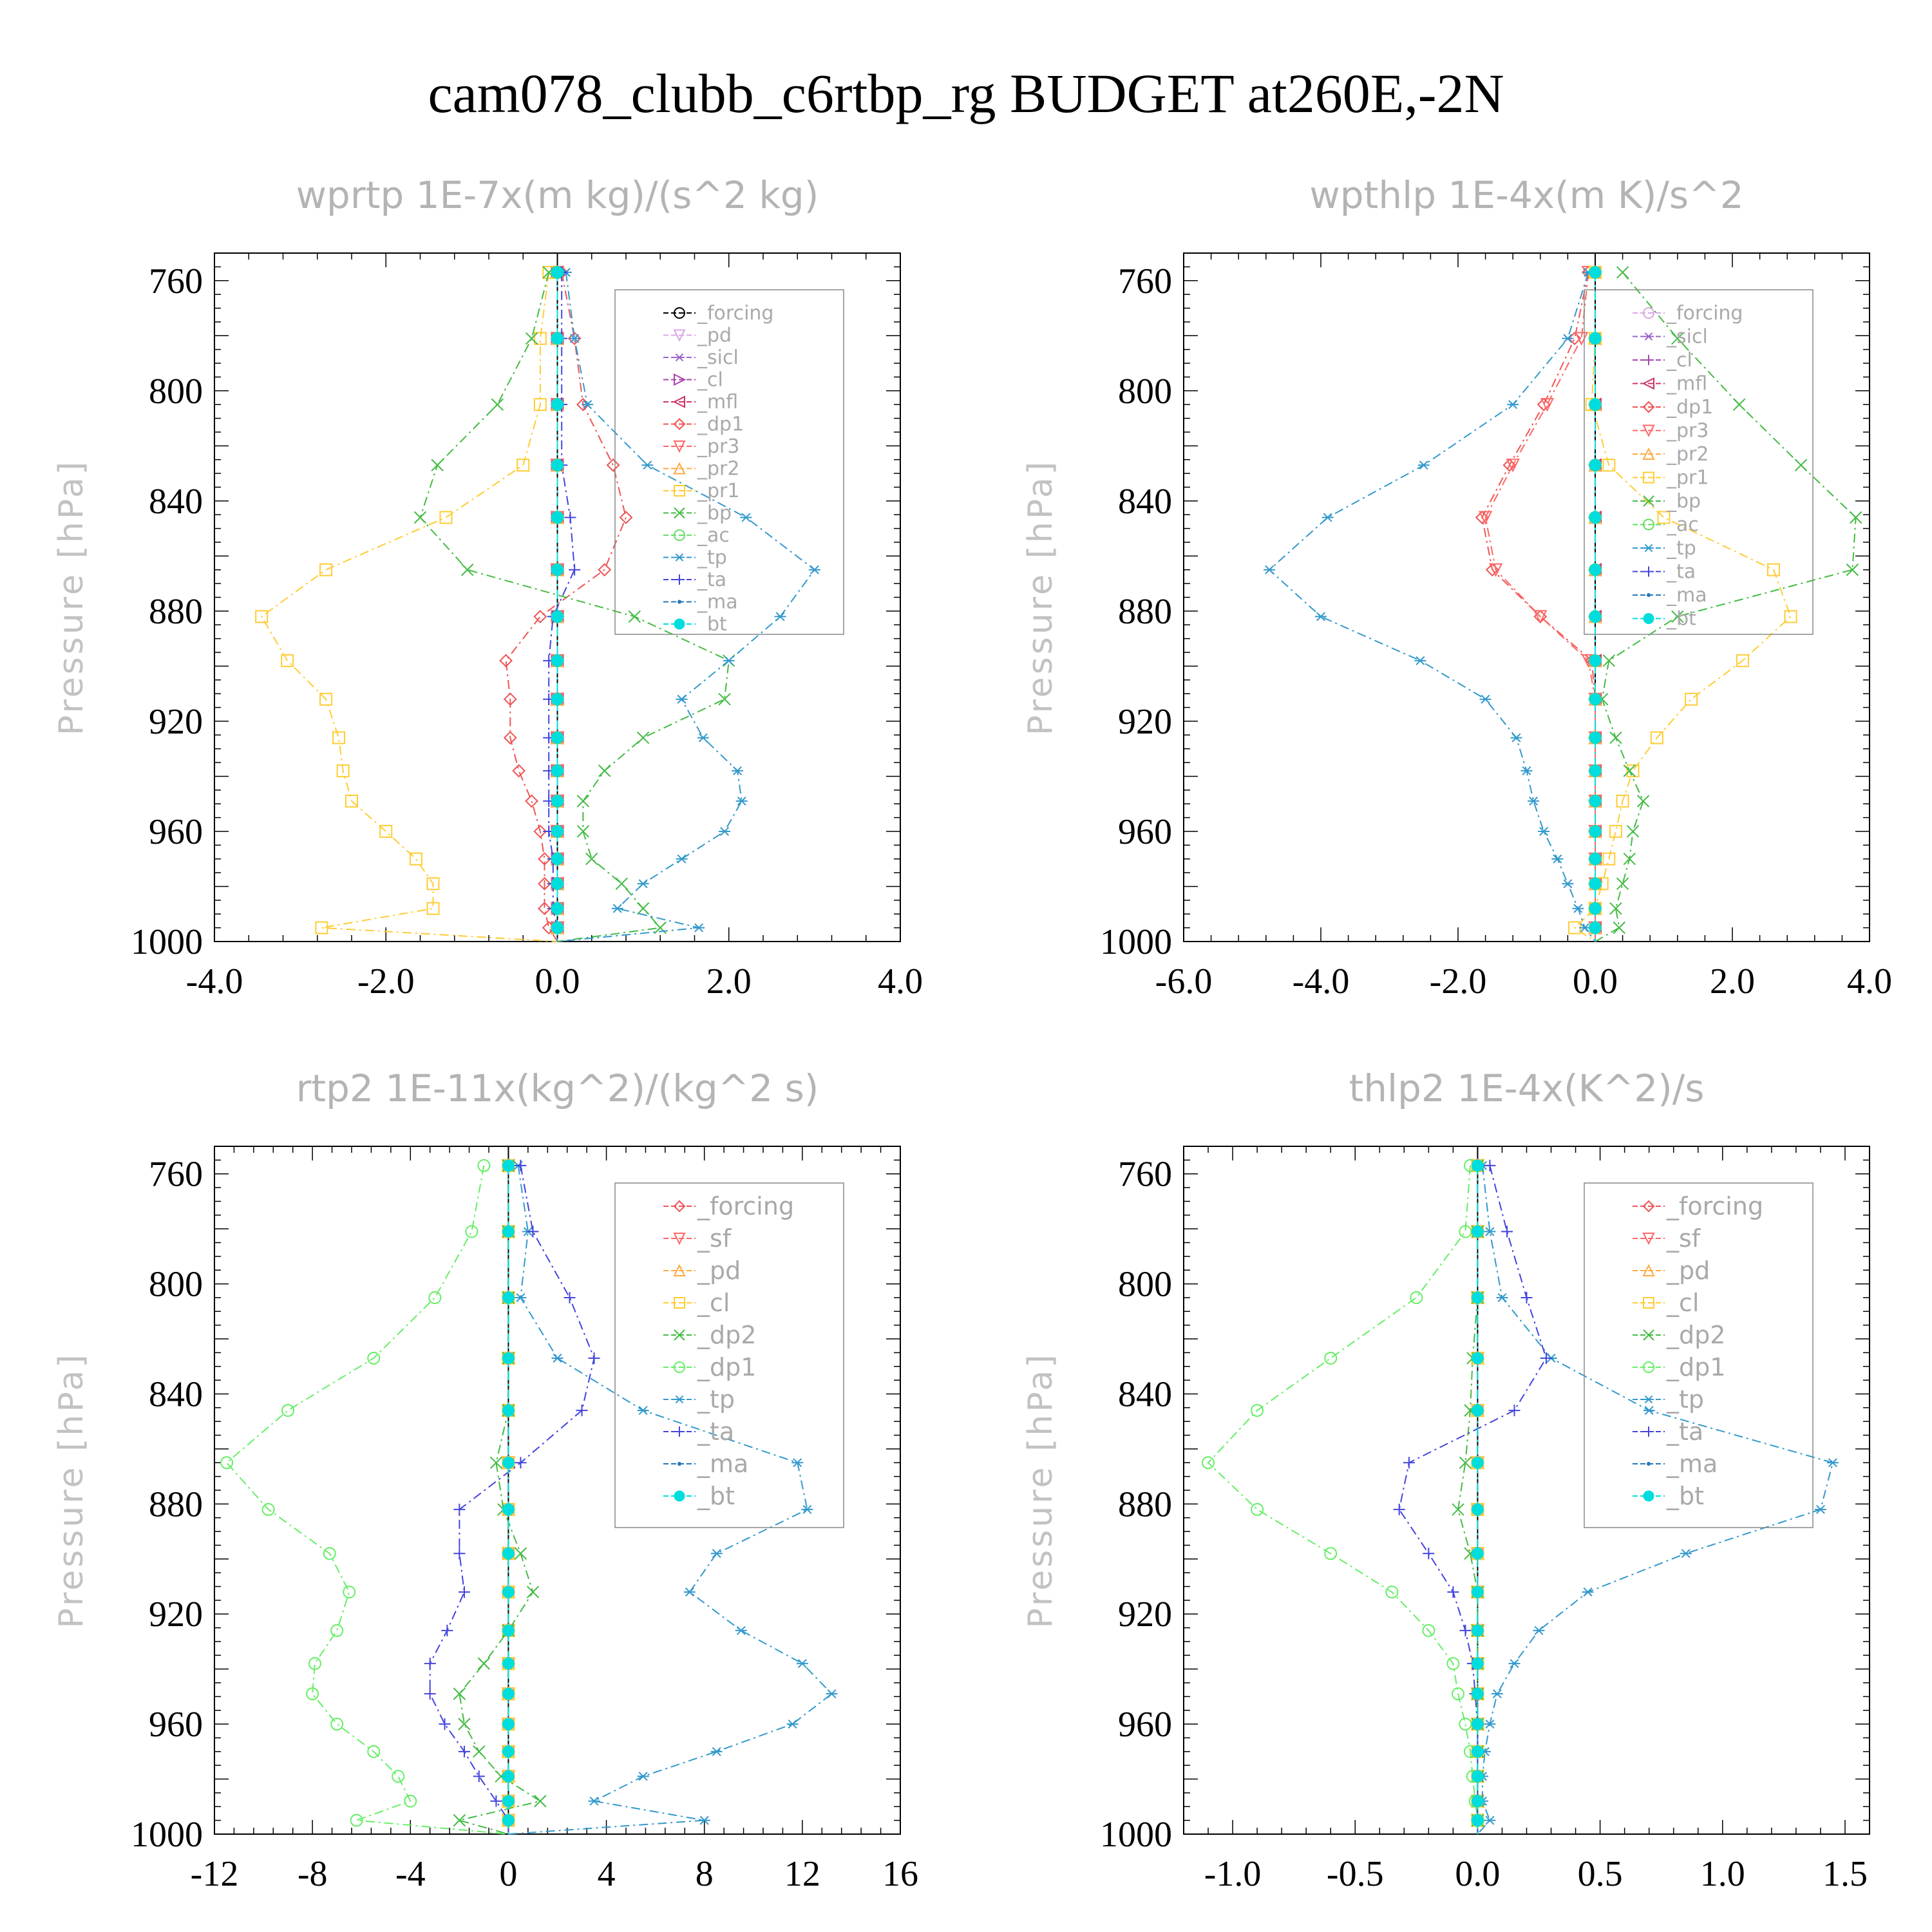  I want to click on x-tick-label: 12, so click(802, 1874).